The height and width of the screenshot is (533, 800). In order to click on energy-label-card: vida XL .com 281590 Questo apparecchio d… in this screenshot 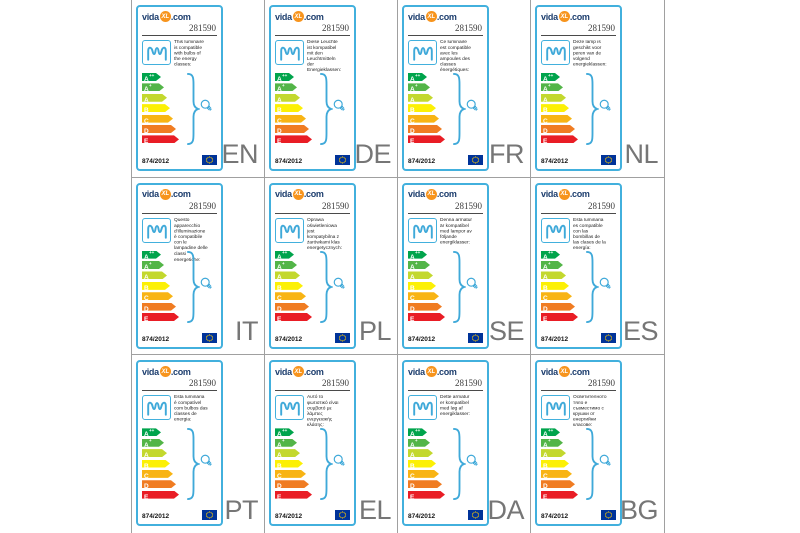, I will do `click(179, 265)`.